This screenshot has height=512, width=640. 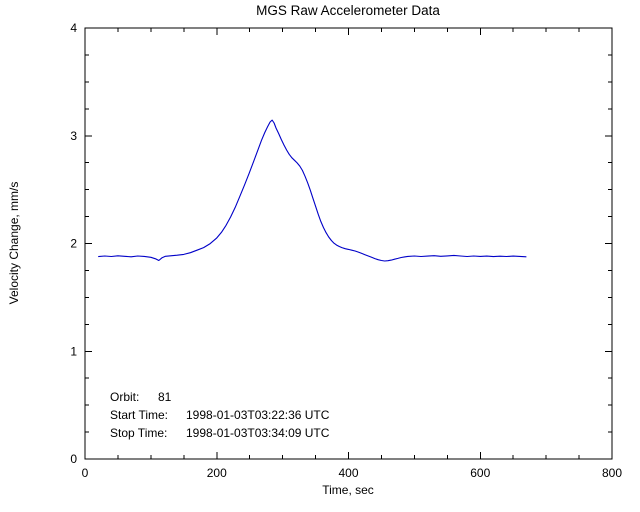 What do you see at coordinates (258, 415) in the screenshot?
I see `start-time-value: 1998-01-03T03:22:36 UTC` at bounding box center [258, 415].